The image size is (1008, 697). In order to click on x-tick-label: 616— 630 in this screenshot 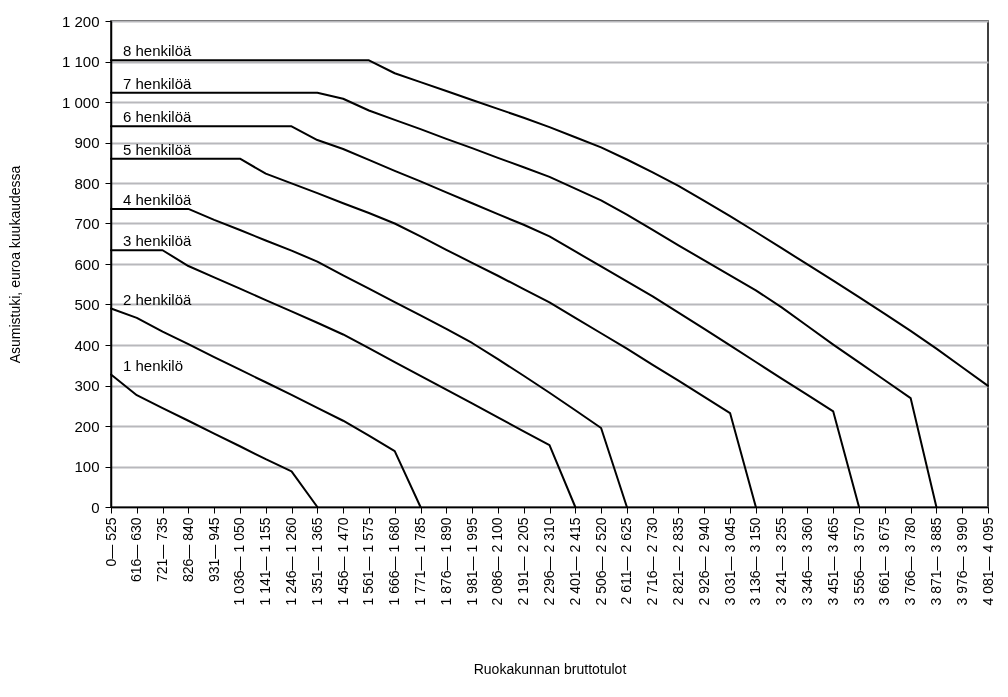, I will do `click(136, 550)`.